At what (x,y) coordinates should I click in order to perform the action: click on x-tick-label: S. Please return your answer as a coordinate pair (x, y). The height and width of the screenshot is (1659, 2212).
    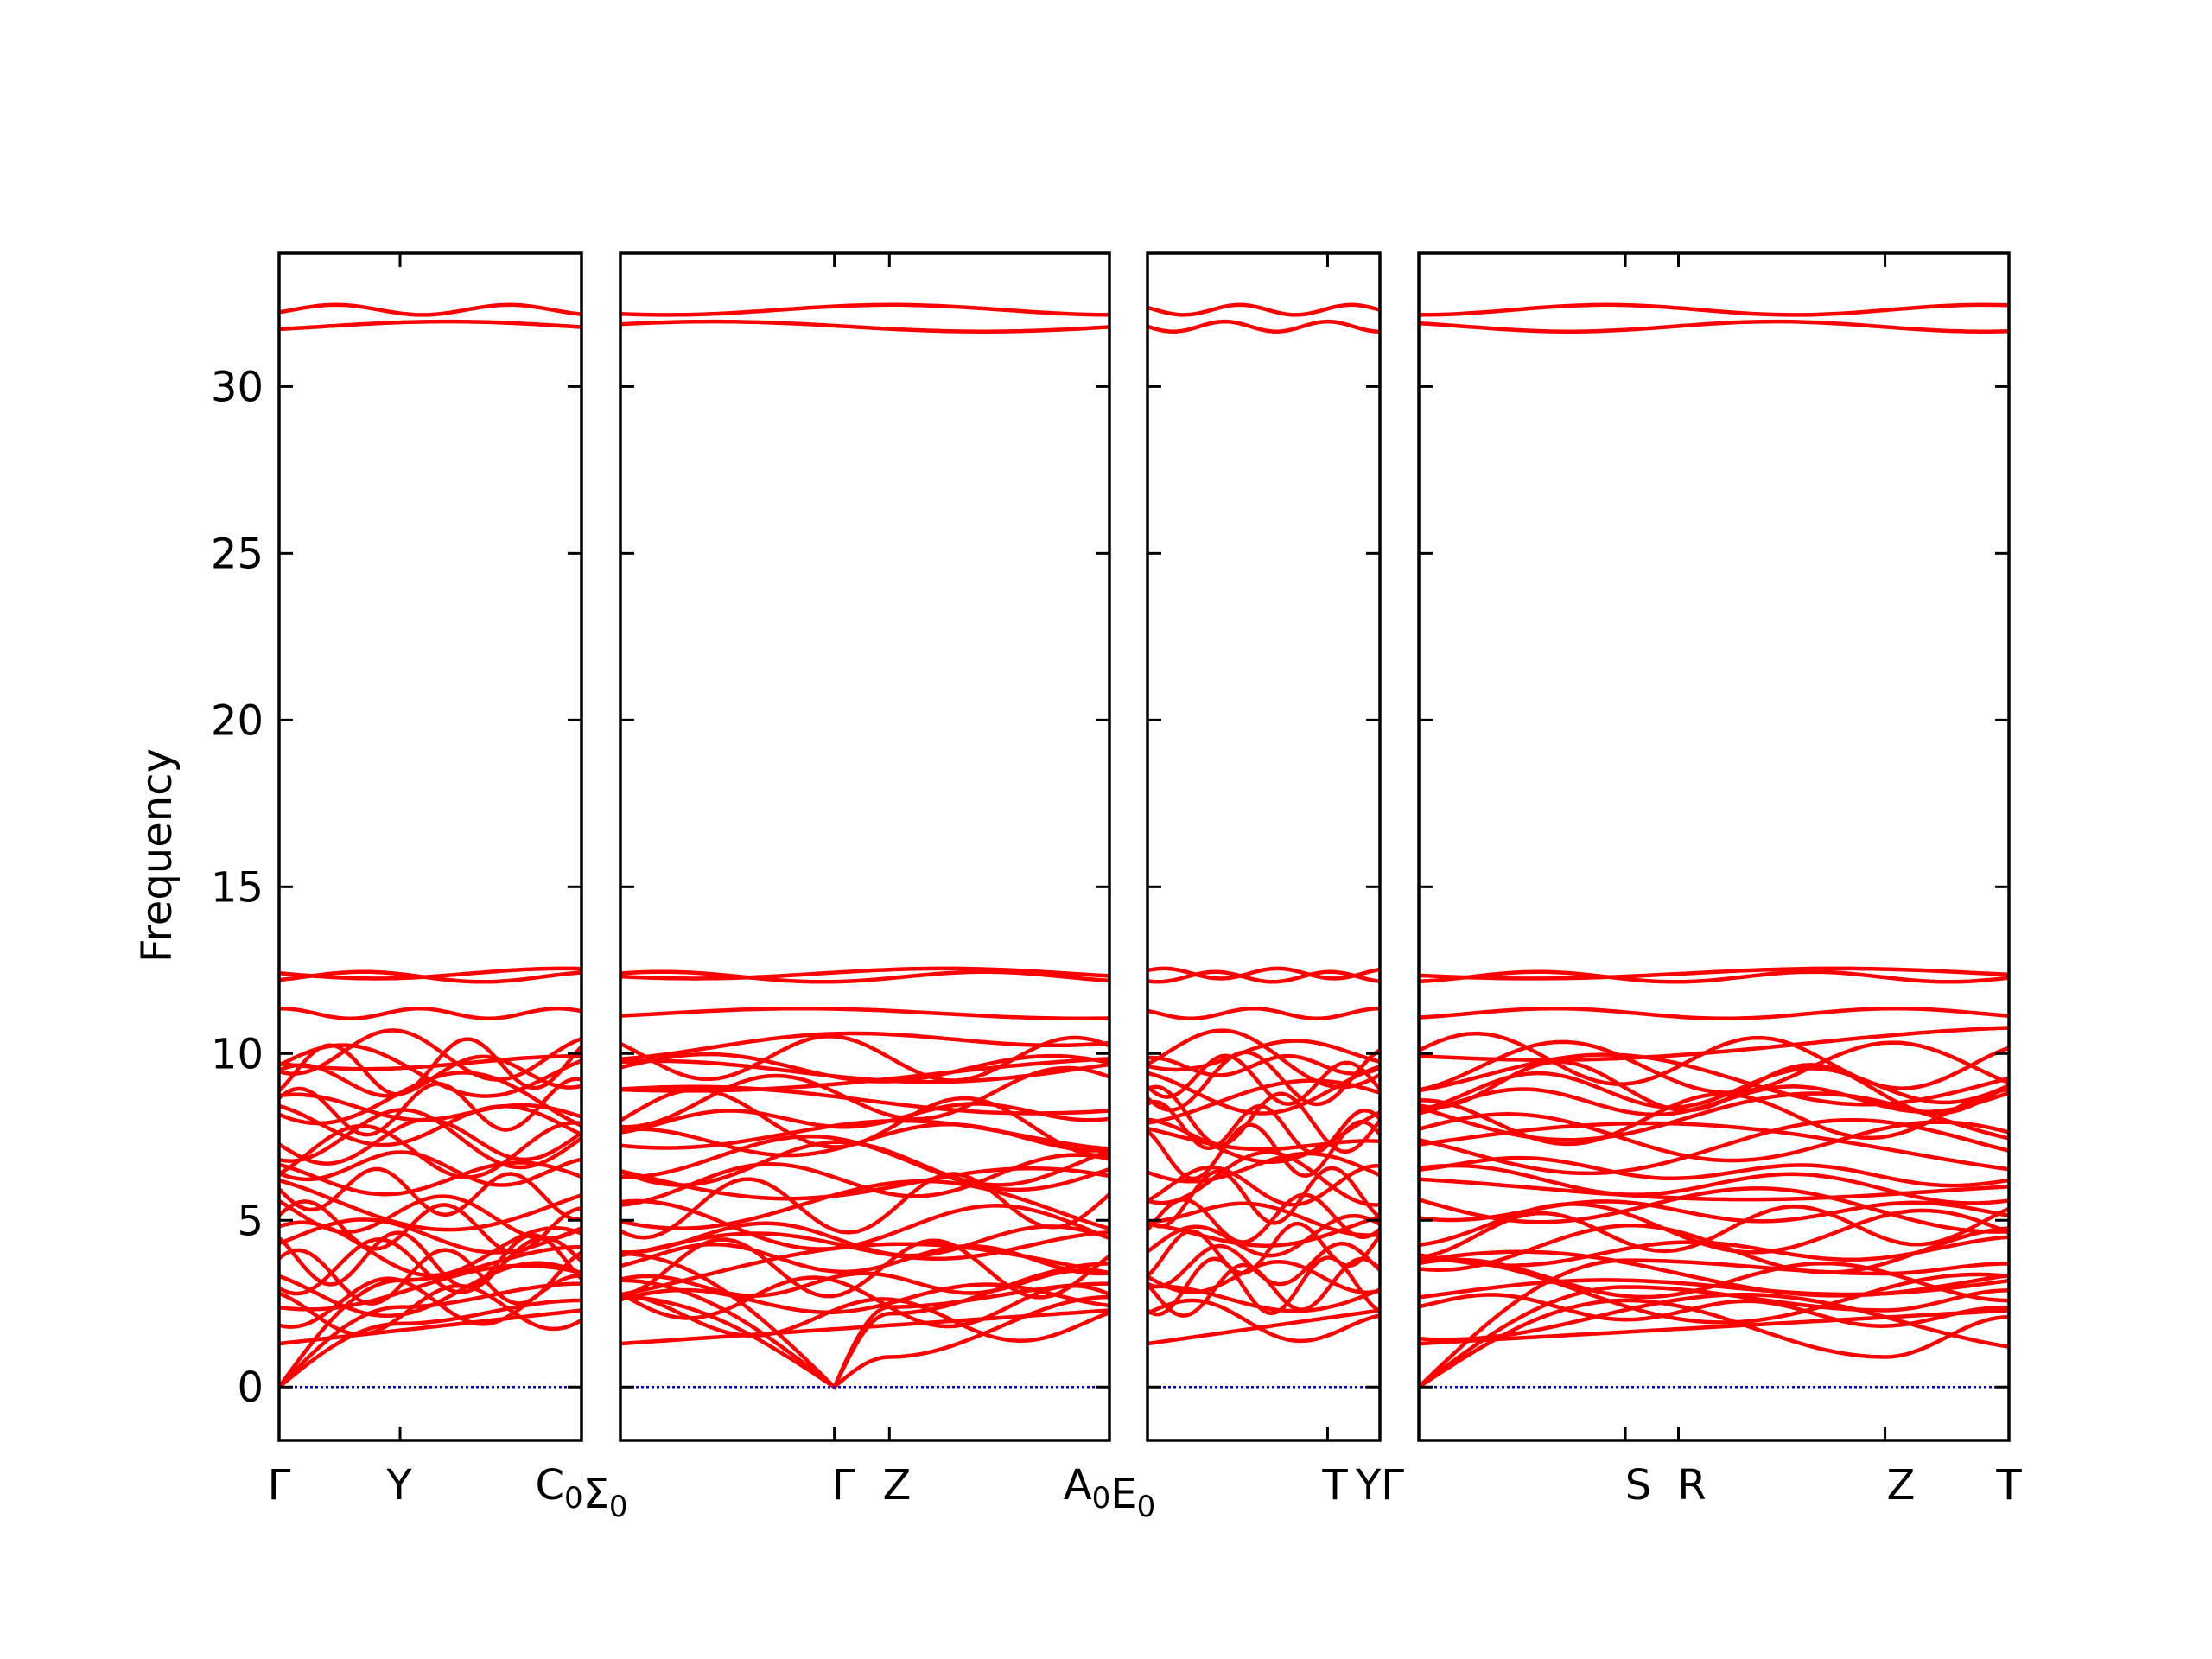
    Looking at the image, I should click on (1638, 1485).